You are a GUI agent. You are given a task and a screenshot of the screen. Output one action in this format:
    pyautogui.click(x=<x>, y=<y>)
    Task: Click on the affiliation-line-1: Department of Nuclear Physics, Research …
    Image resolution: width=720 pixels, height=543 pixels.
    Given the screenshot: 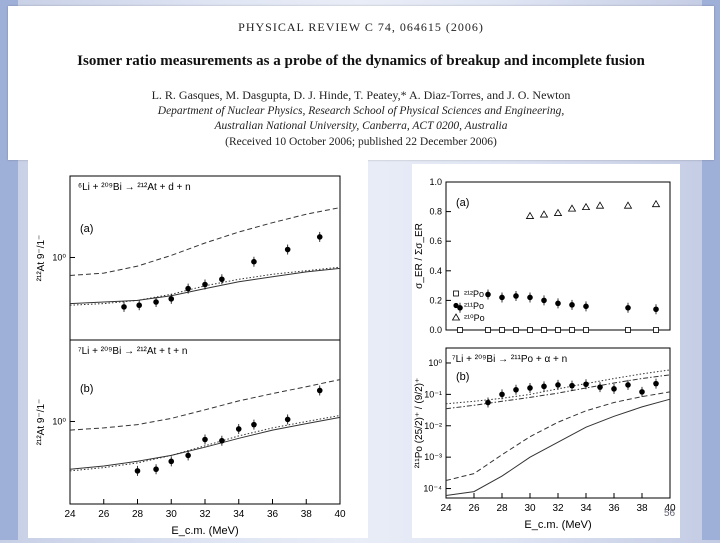 What is the action you would take?
    pyautogui.click(x=361, y=111)
    